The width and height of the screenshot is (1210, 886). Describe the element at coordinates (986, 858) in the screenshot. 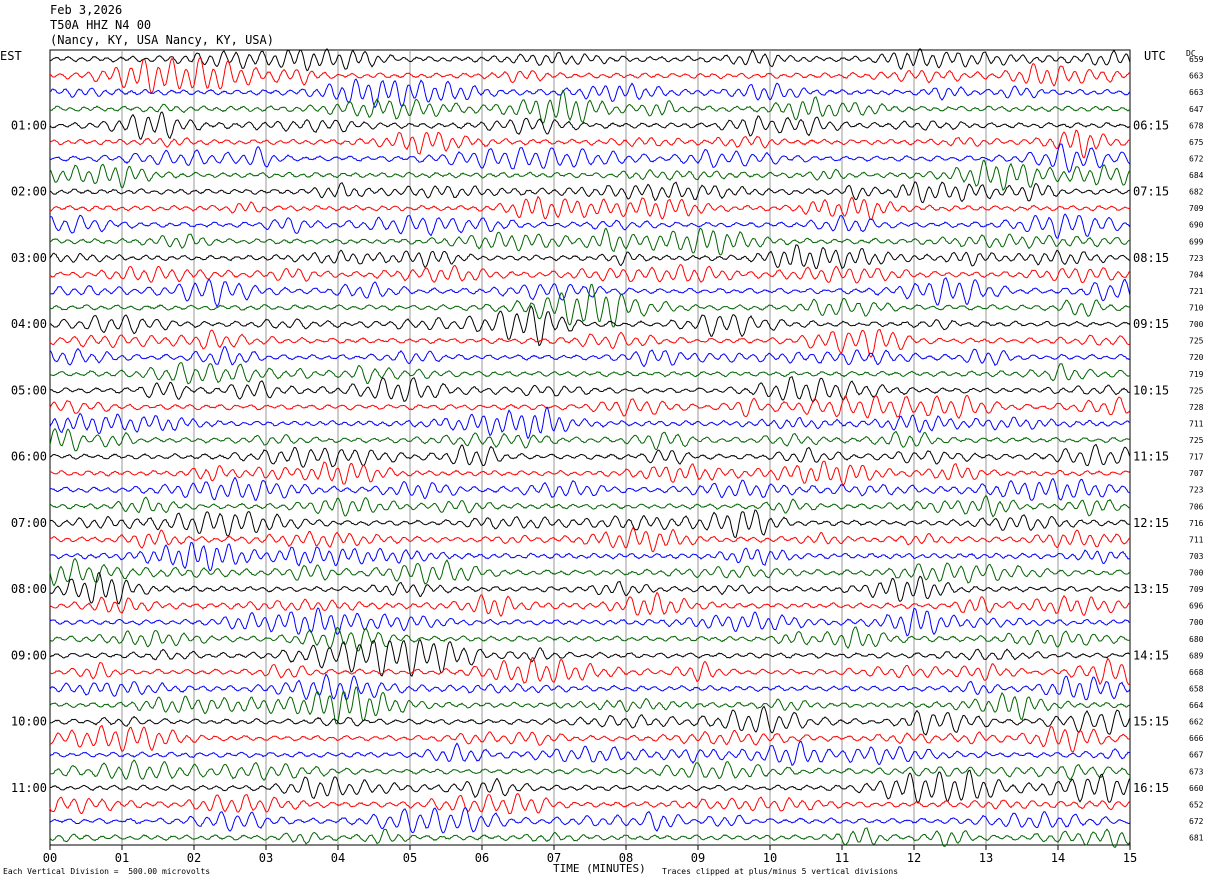

I see `x-tick-label: 13` at that location.